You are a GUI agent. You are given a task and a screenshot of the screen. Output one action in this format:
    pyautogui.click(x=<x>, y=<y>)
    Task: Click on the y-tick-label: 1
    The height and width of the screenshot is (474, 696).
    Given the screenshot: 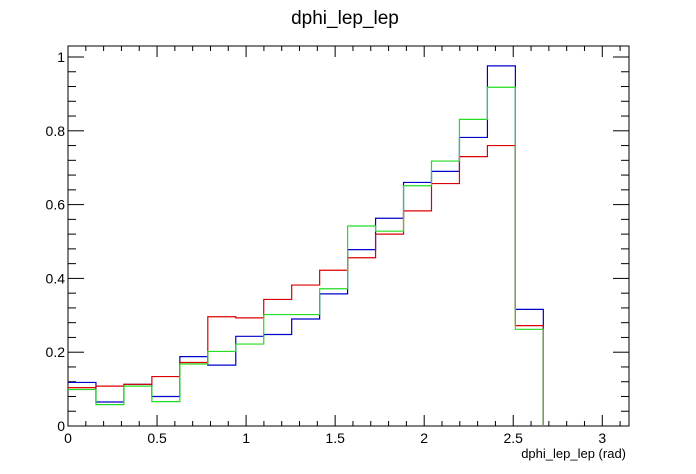 What is the action you would take?
    pyautogui.click(x=61, y=57)
    